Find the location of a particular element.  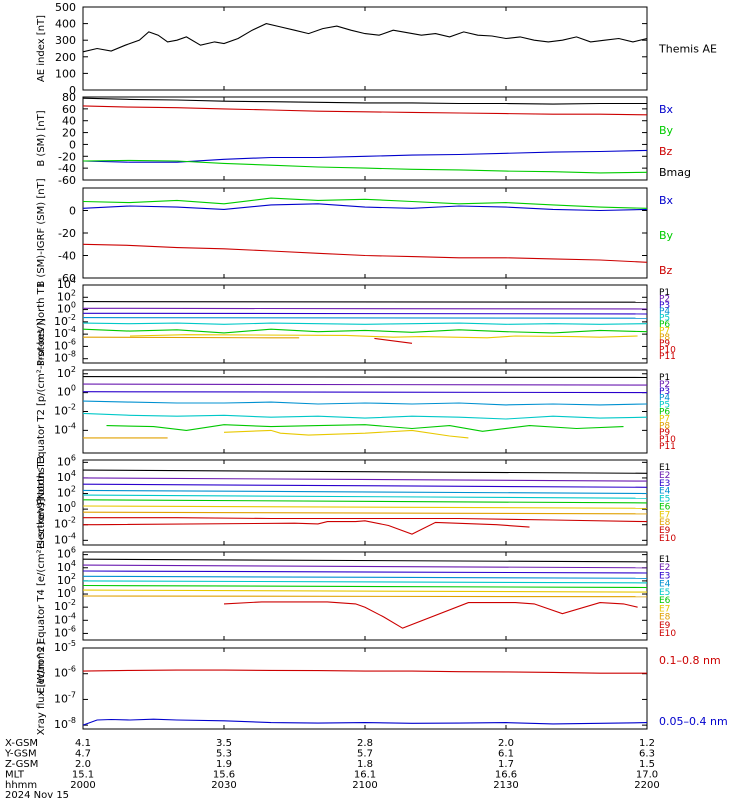

ephemeris-value: 2.0 is located at coordinates (506, 743).